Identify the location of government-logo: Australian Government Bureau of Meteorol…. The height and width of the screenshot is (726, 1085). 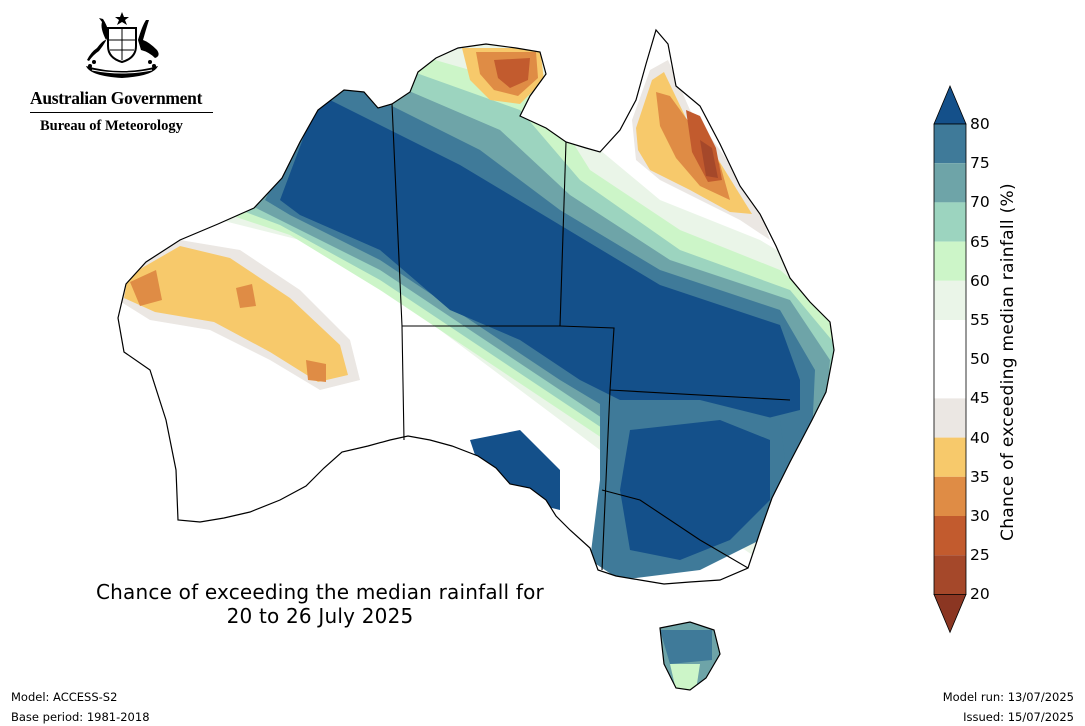
(121, 75).